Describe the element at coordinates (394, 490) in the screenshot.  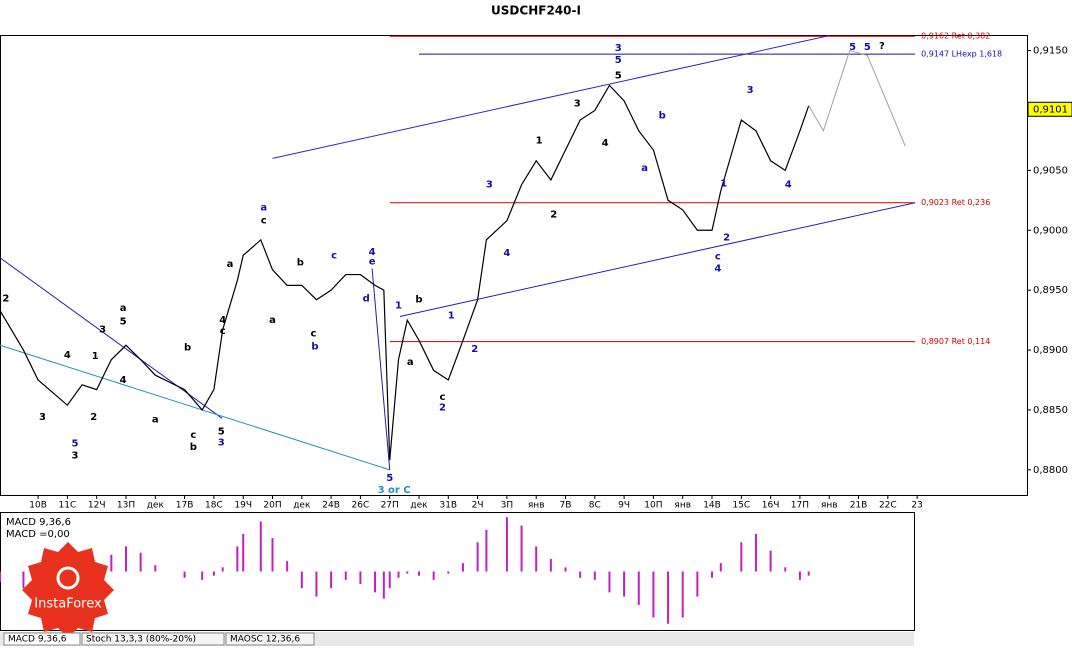
I see `wave-label: 3 or C` at that location.